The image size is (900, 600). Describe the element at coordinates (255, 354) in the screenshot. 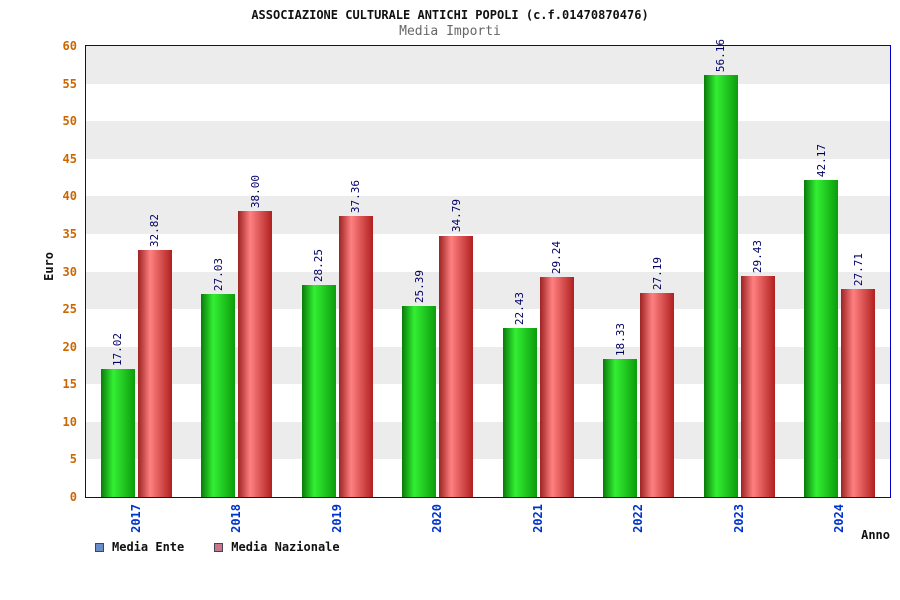

I see `bar-media-nazionale-2018` at that location.